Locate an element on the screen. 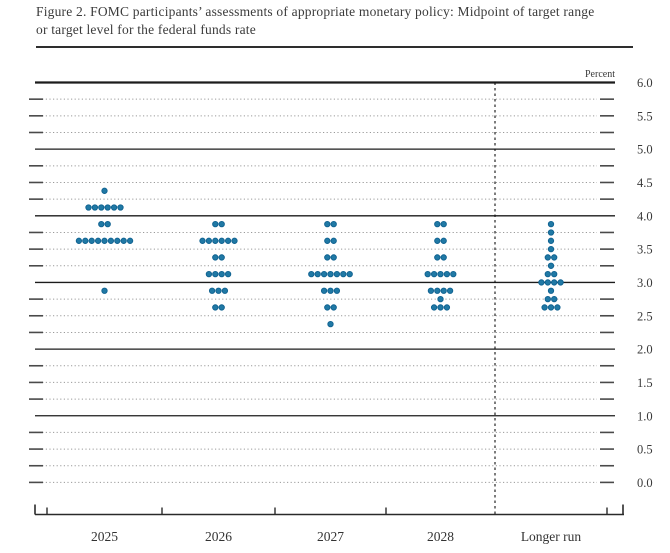  dot-2028-2.75 is located at coordinates (440, 299).